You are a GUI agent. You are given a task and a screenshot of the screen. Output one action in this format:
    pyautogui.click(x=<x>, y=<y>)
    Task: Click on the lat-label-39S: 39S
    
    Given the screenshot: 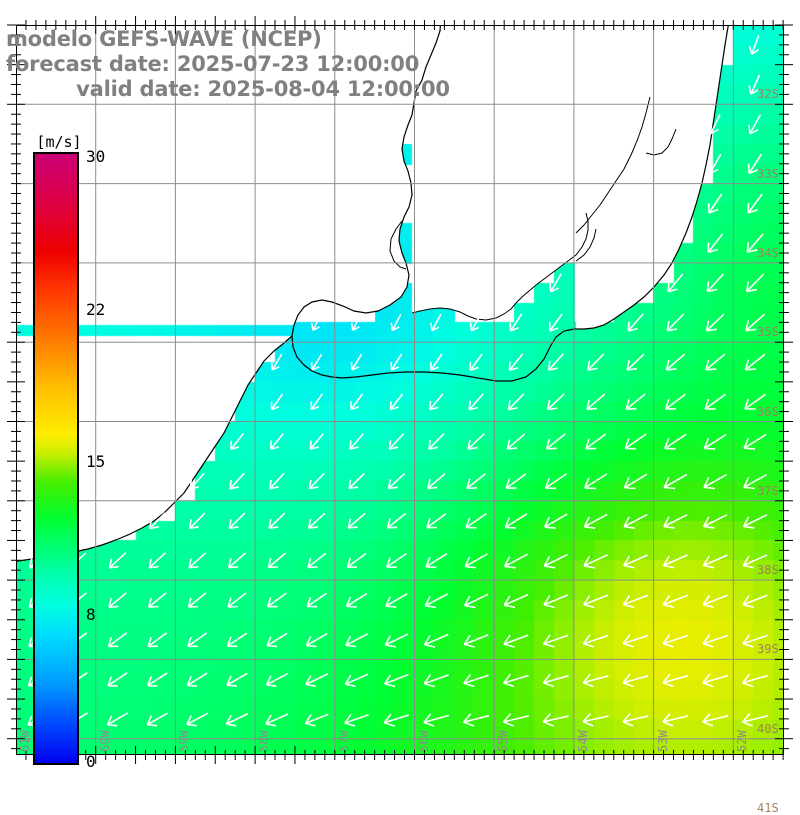 What is the action you would take?
    pyautogui.click(x=768, y=649)
    